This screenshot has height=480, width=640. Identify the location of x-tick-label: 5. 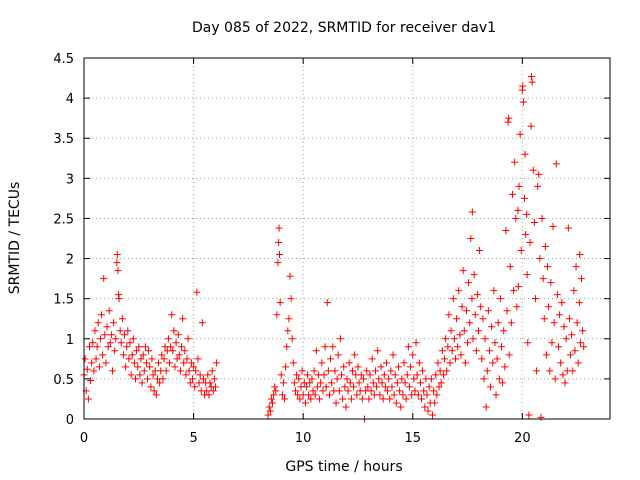
(193, 438).